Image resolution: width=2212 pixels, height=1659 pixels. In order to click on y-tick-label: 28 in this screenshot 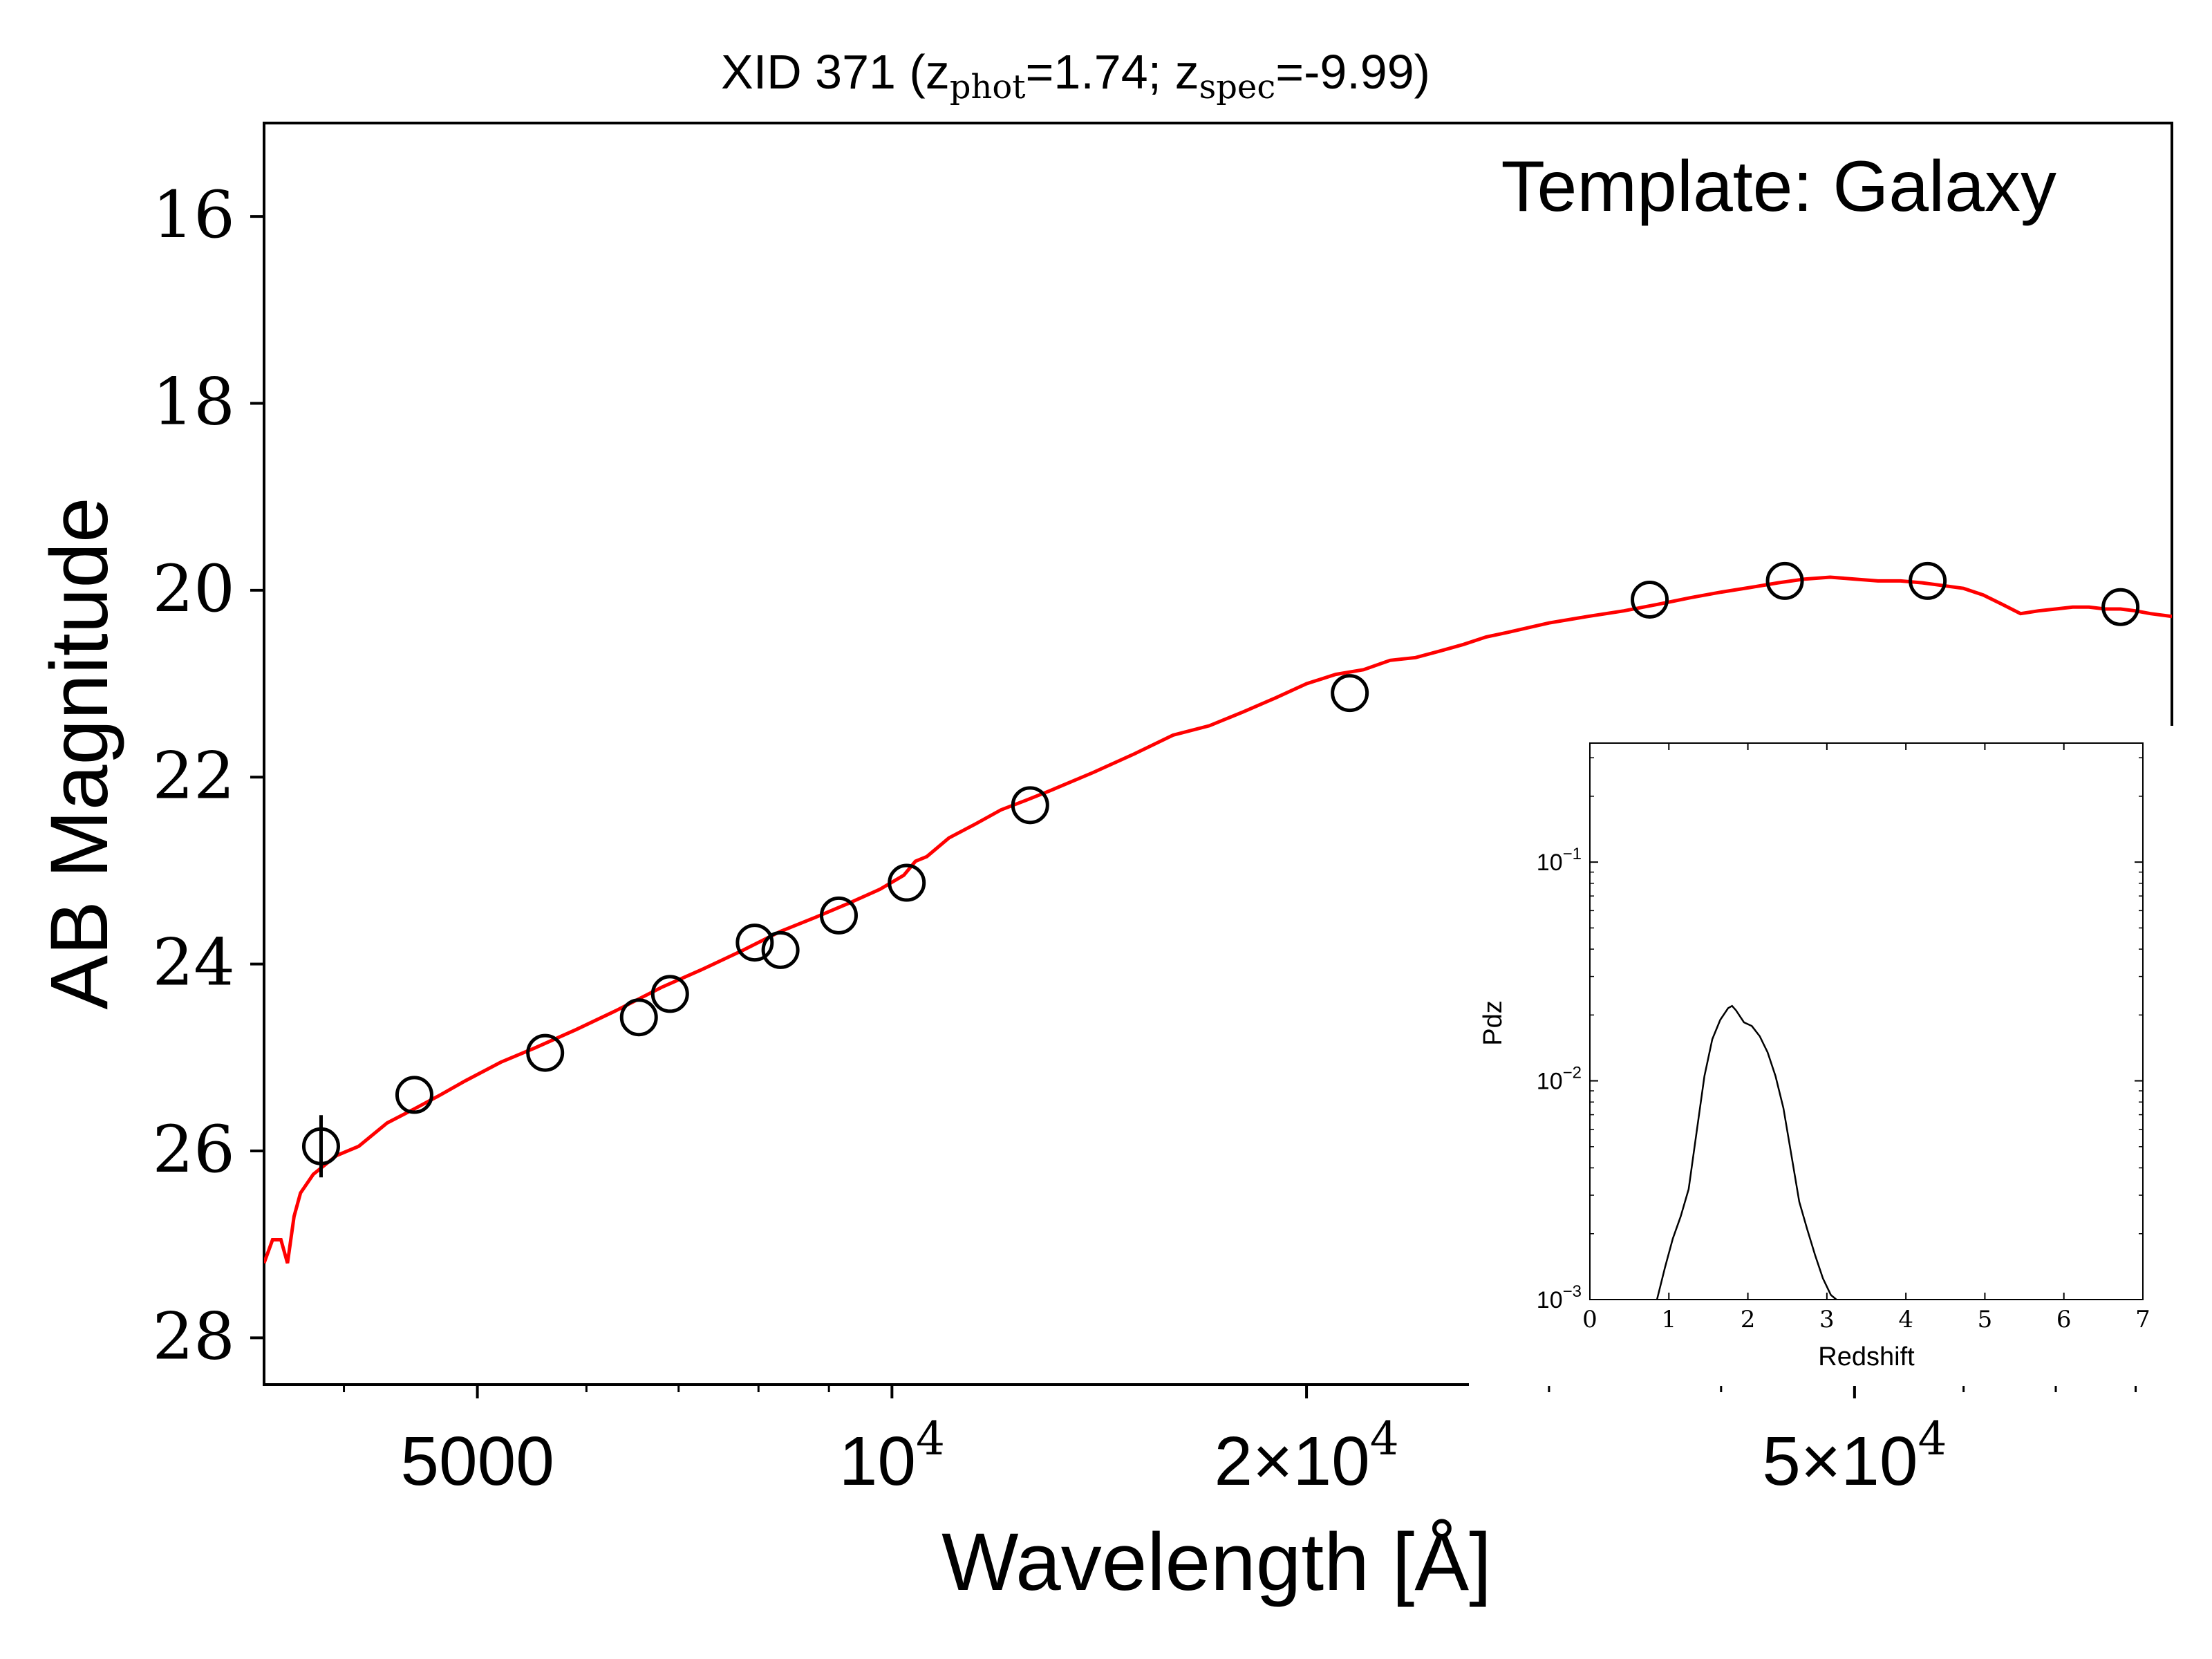, I will do `click(194, 1337)`.